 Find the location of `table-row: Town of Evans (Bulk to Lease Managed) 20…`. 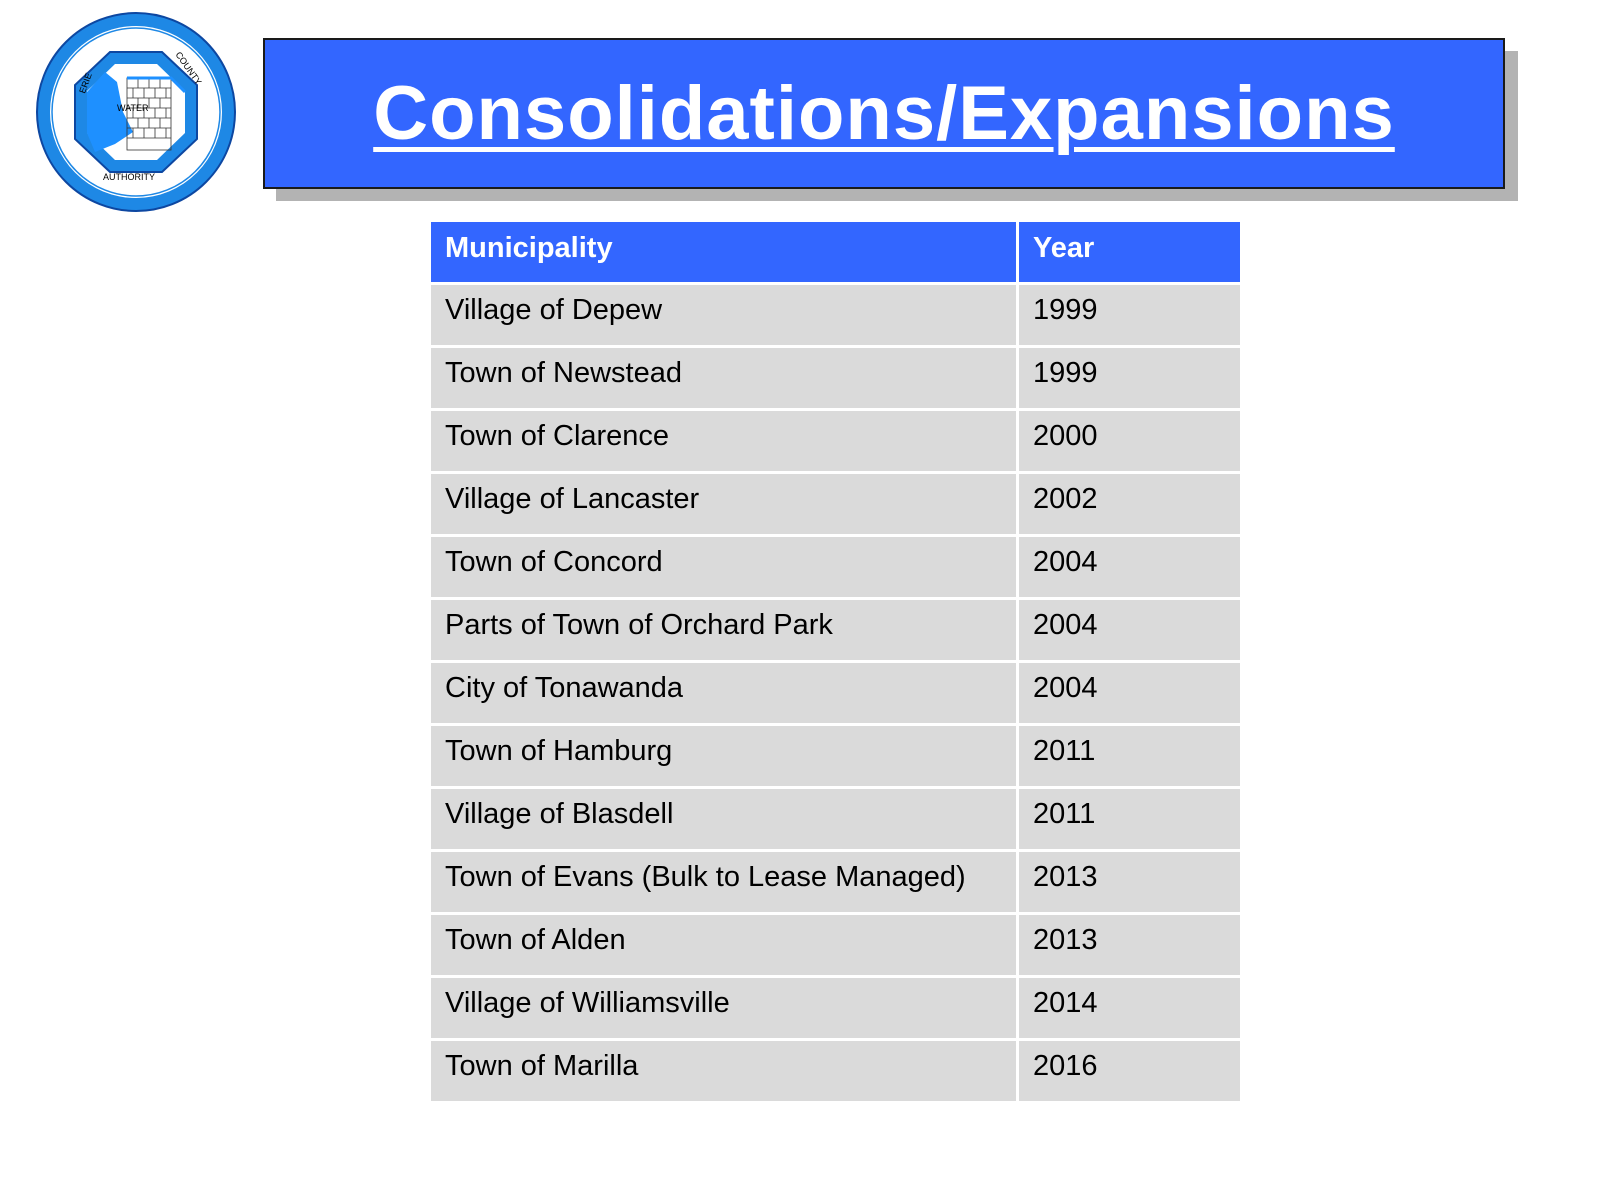

table-row: Town of Evans (Bulk to Lease Managed) 20… is located at coordinates (835, 882).